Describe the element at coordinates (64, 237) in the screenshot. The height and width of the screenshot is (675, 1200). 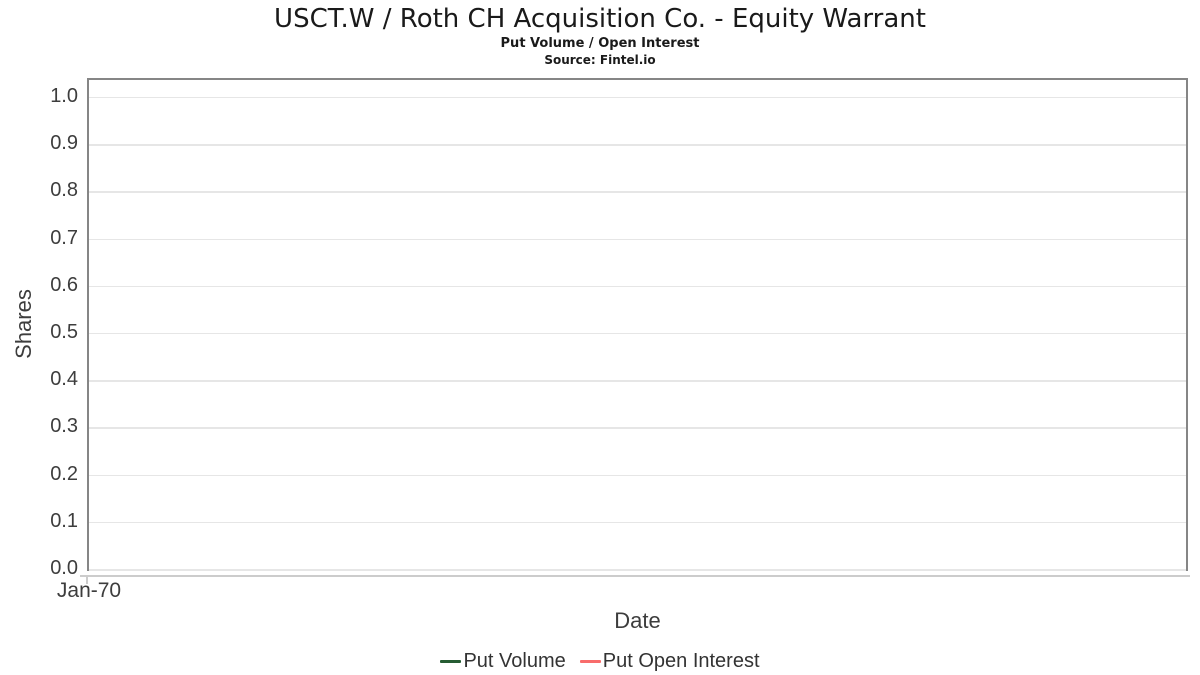
I see `y-tick-label: 0.7` at that location.